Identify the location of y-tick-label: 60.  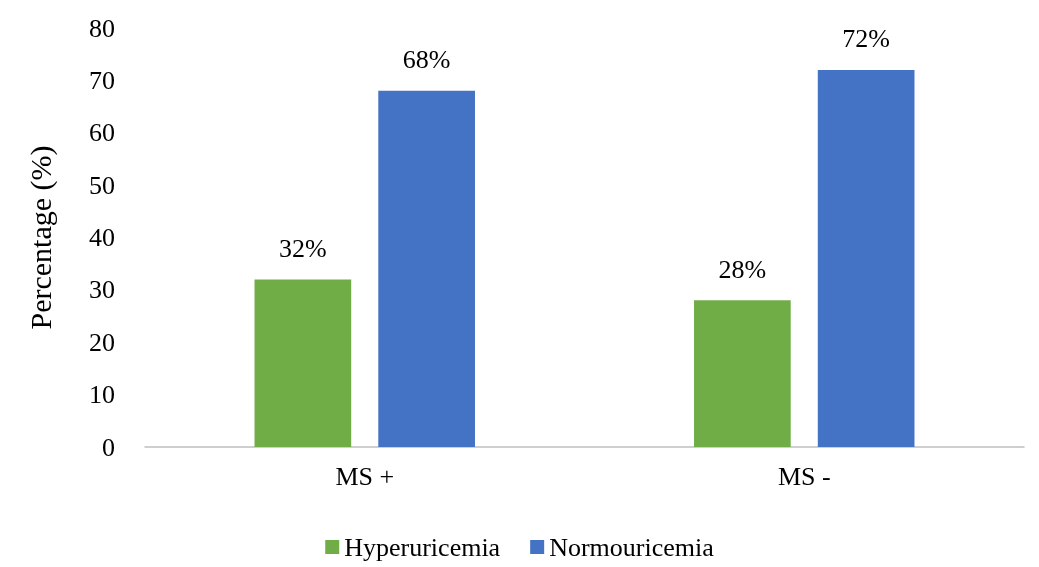
(102, 133).